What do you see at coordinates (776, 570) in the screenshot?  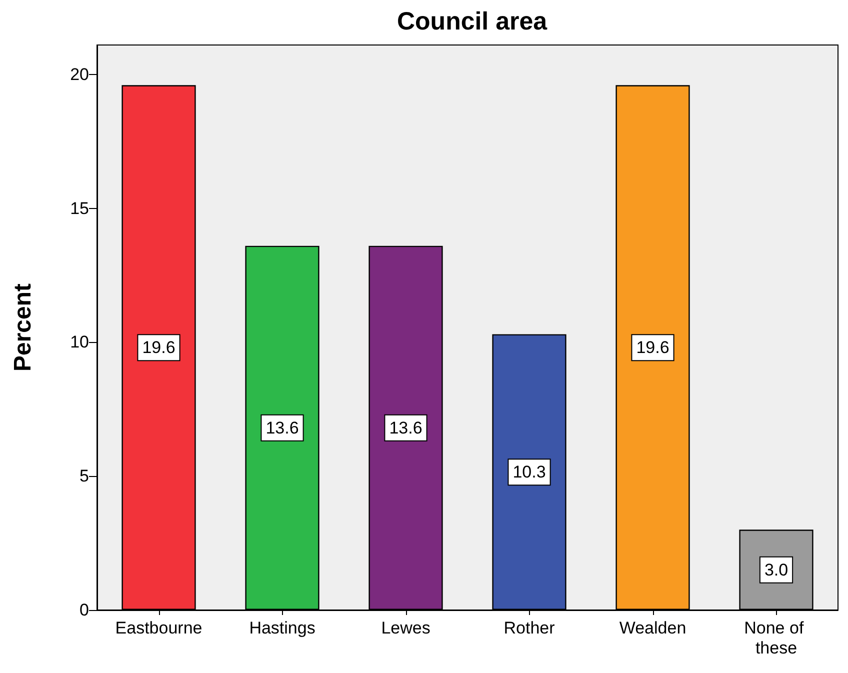 I see `data-label: 3.0` at bounding box center [776, 570].